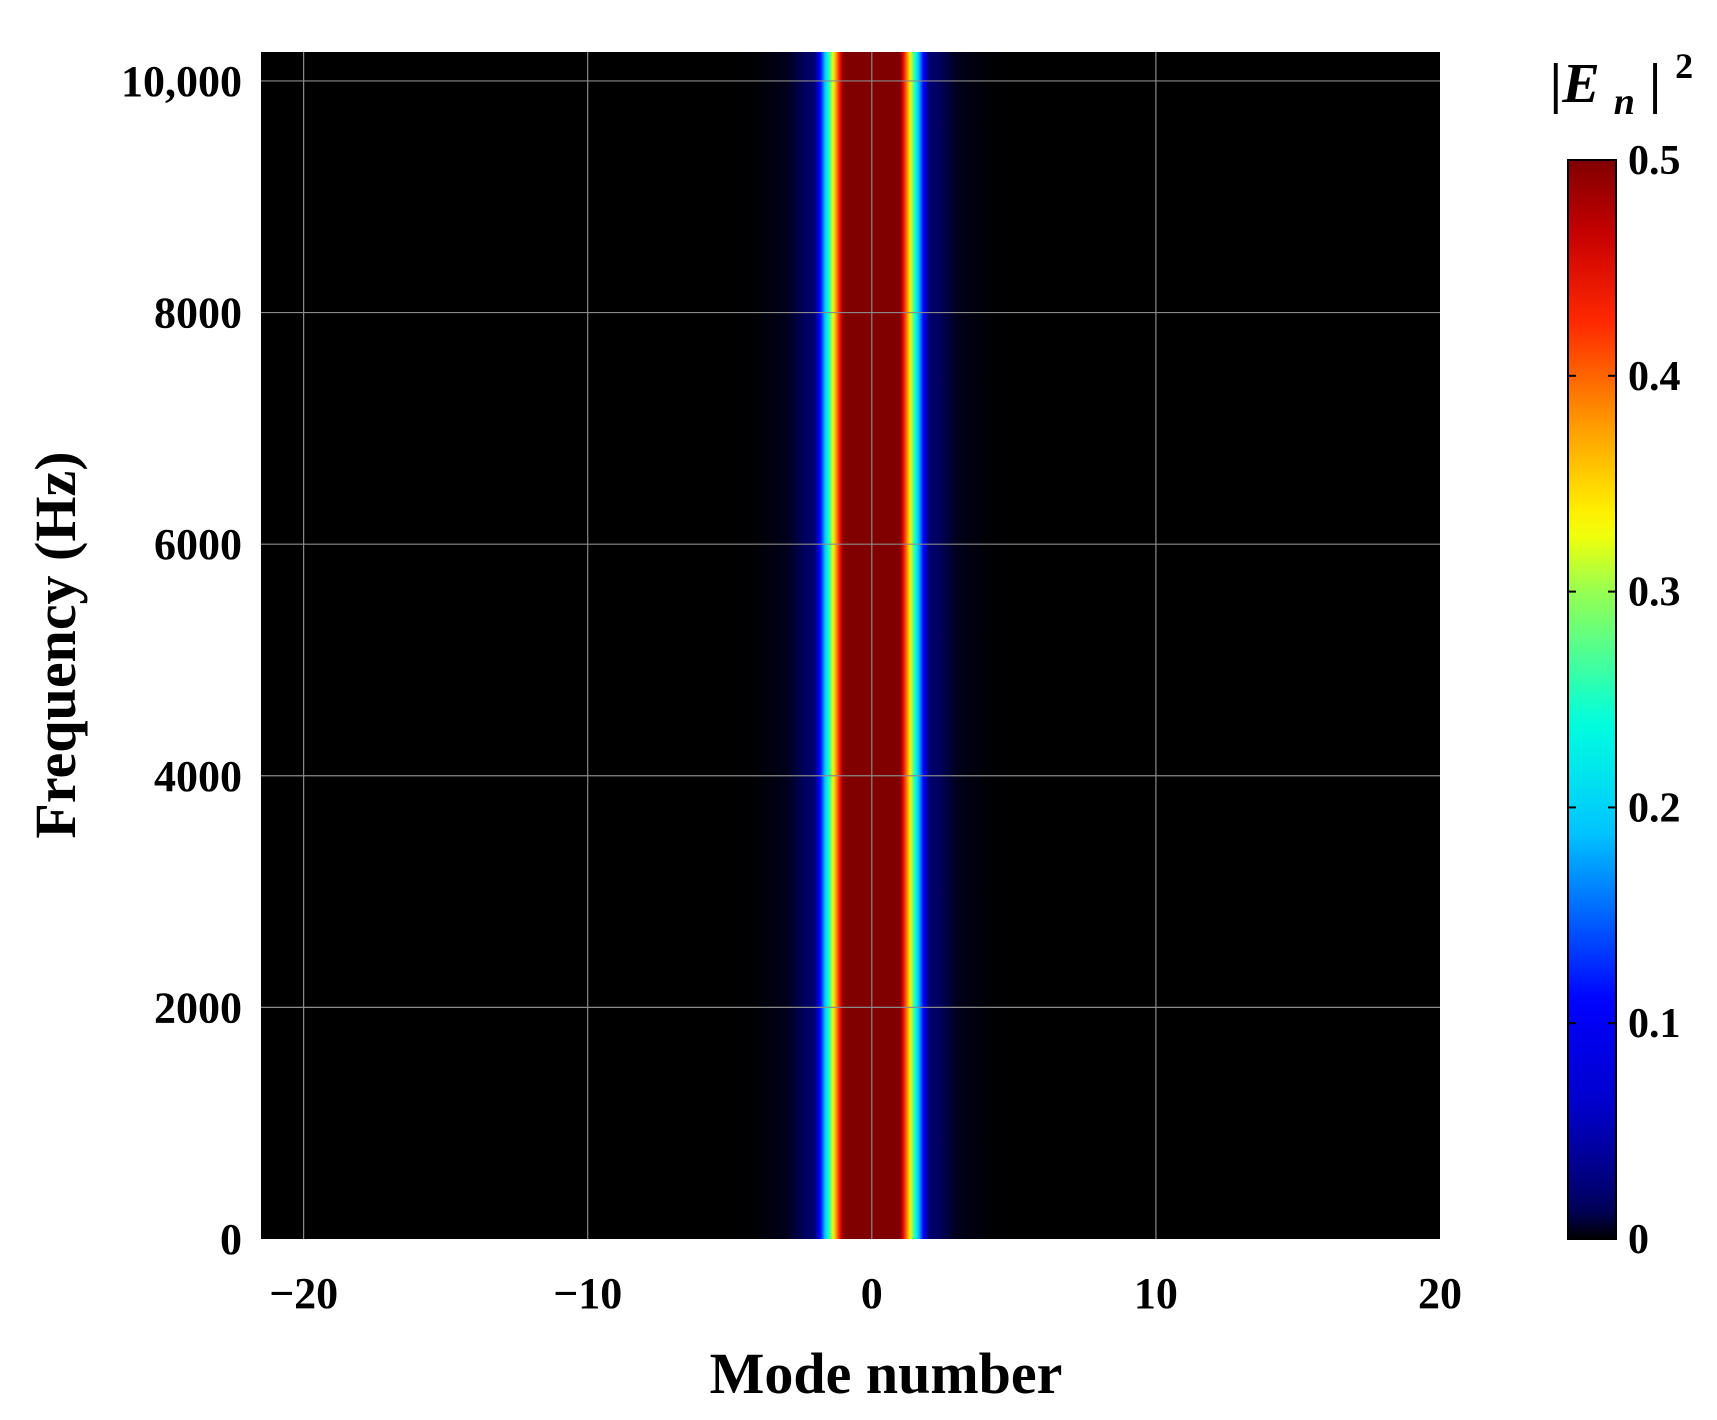 Image resolution: width=1717 pixels, height=1420 pixels. Describe the element at coordinates (1440, 1293) in the screenshot. I see `x-tick-label: 20` at that location.